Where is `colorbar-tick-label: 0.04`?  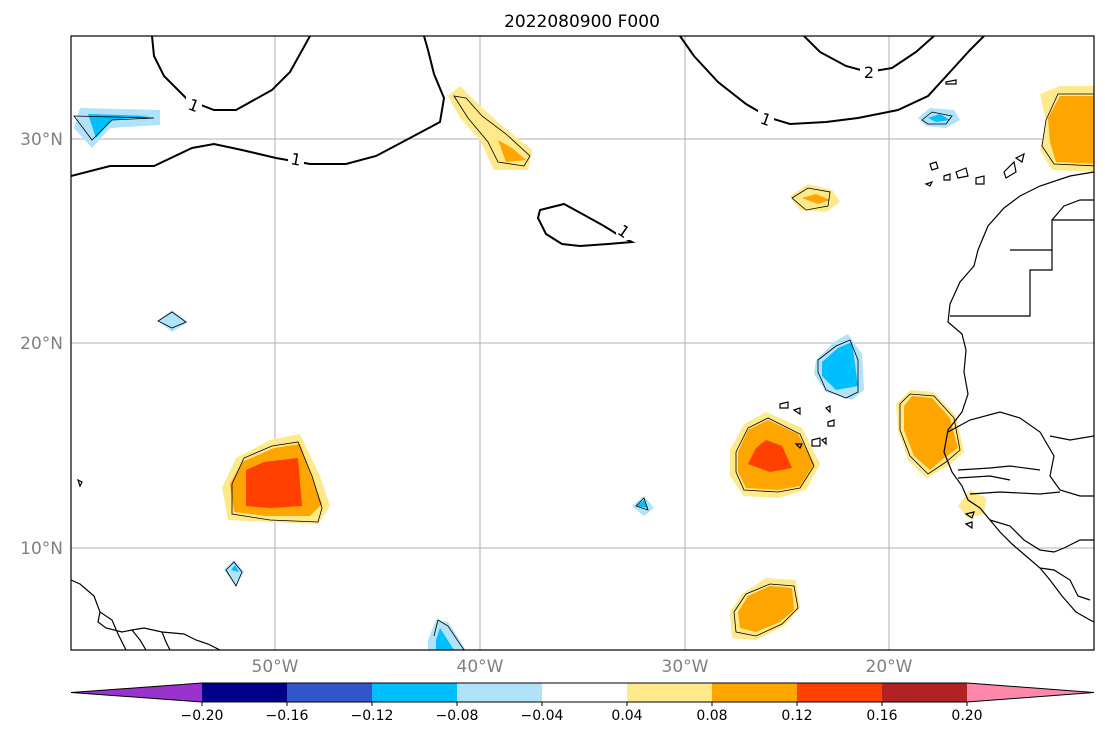 colorbar-tick-label: 0.04 is located at coordinates (626, 716).